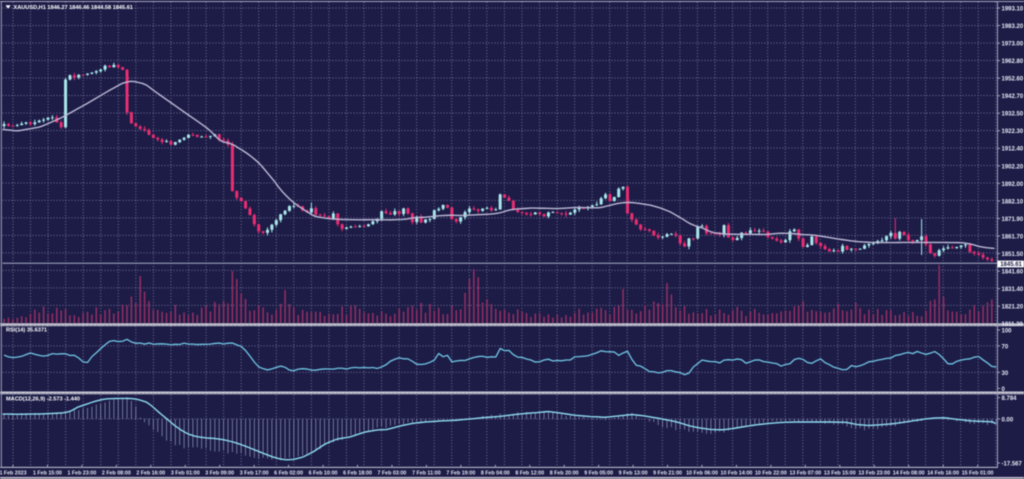 The height and width of the screenshot is (479, 1024). I want to click on svg-text: 8.784, so click(1010, 399).